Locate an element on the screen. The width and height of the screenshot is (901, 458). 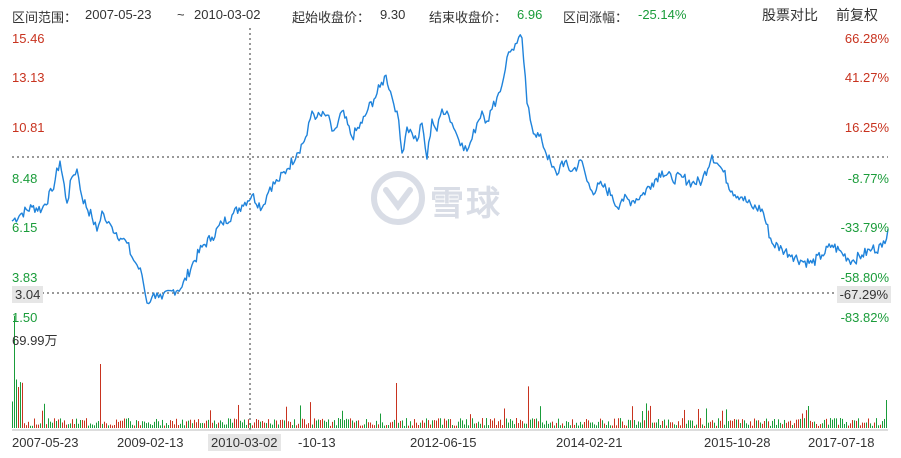
stock-compare-button: 股票对比 is located at coordinates (790, 15).